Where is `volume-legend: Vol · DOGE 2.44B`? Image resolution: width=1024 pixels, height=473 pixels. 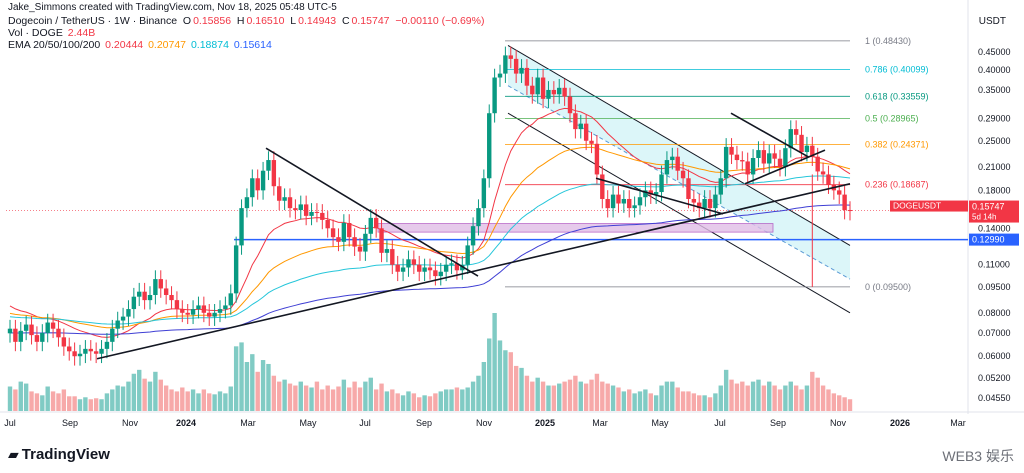 volume-legend: Vol · DOGE 2.44B is located at coordinates (51, 33).